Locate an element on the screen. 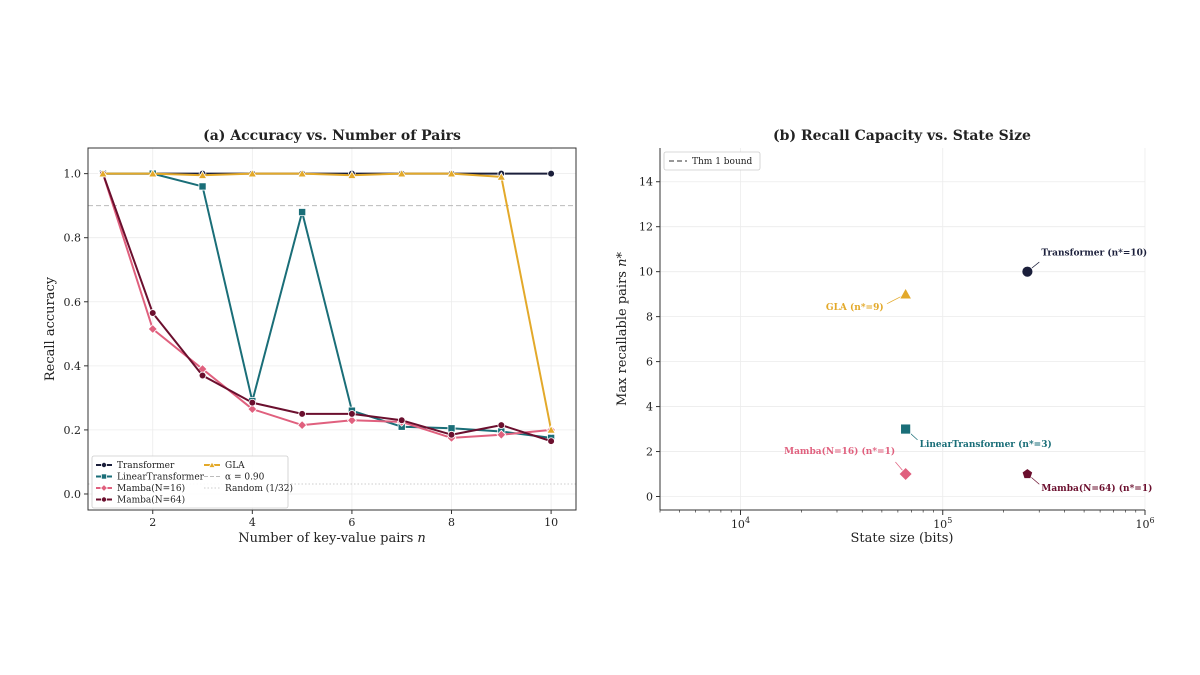 This screenshot has width=1200, height=675. panel-b-legend: Thm 1 bound is located at coordinates (712, 161).